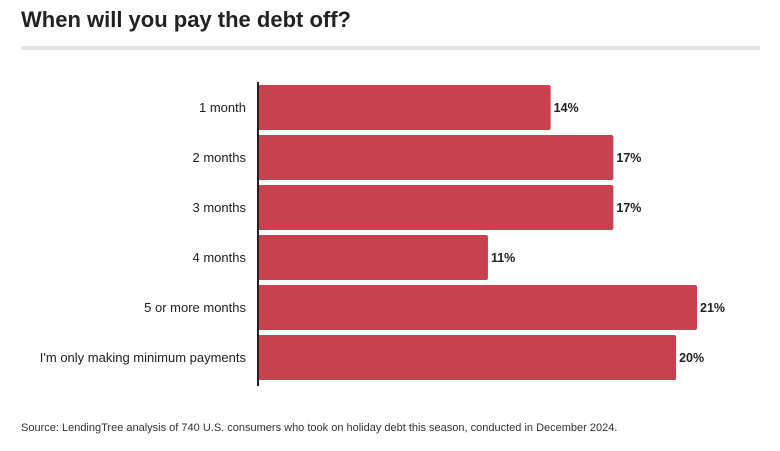  What do you see at coordinates (220, 257) in the screenshot?
I see `category-label-3: 4 months` at bounding box center [220, 257].